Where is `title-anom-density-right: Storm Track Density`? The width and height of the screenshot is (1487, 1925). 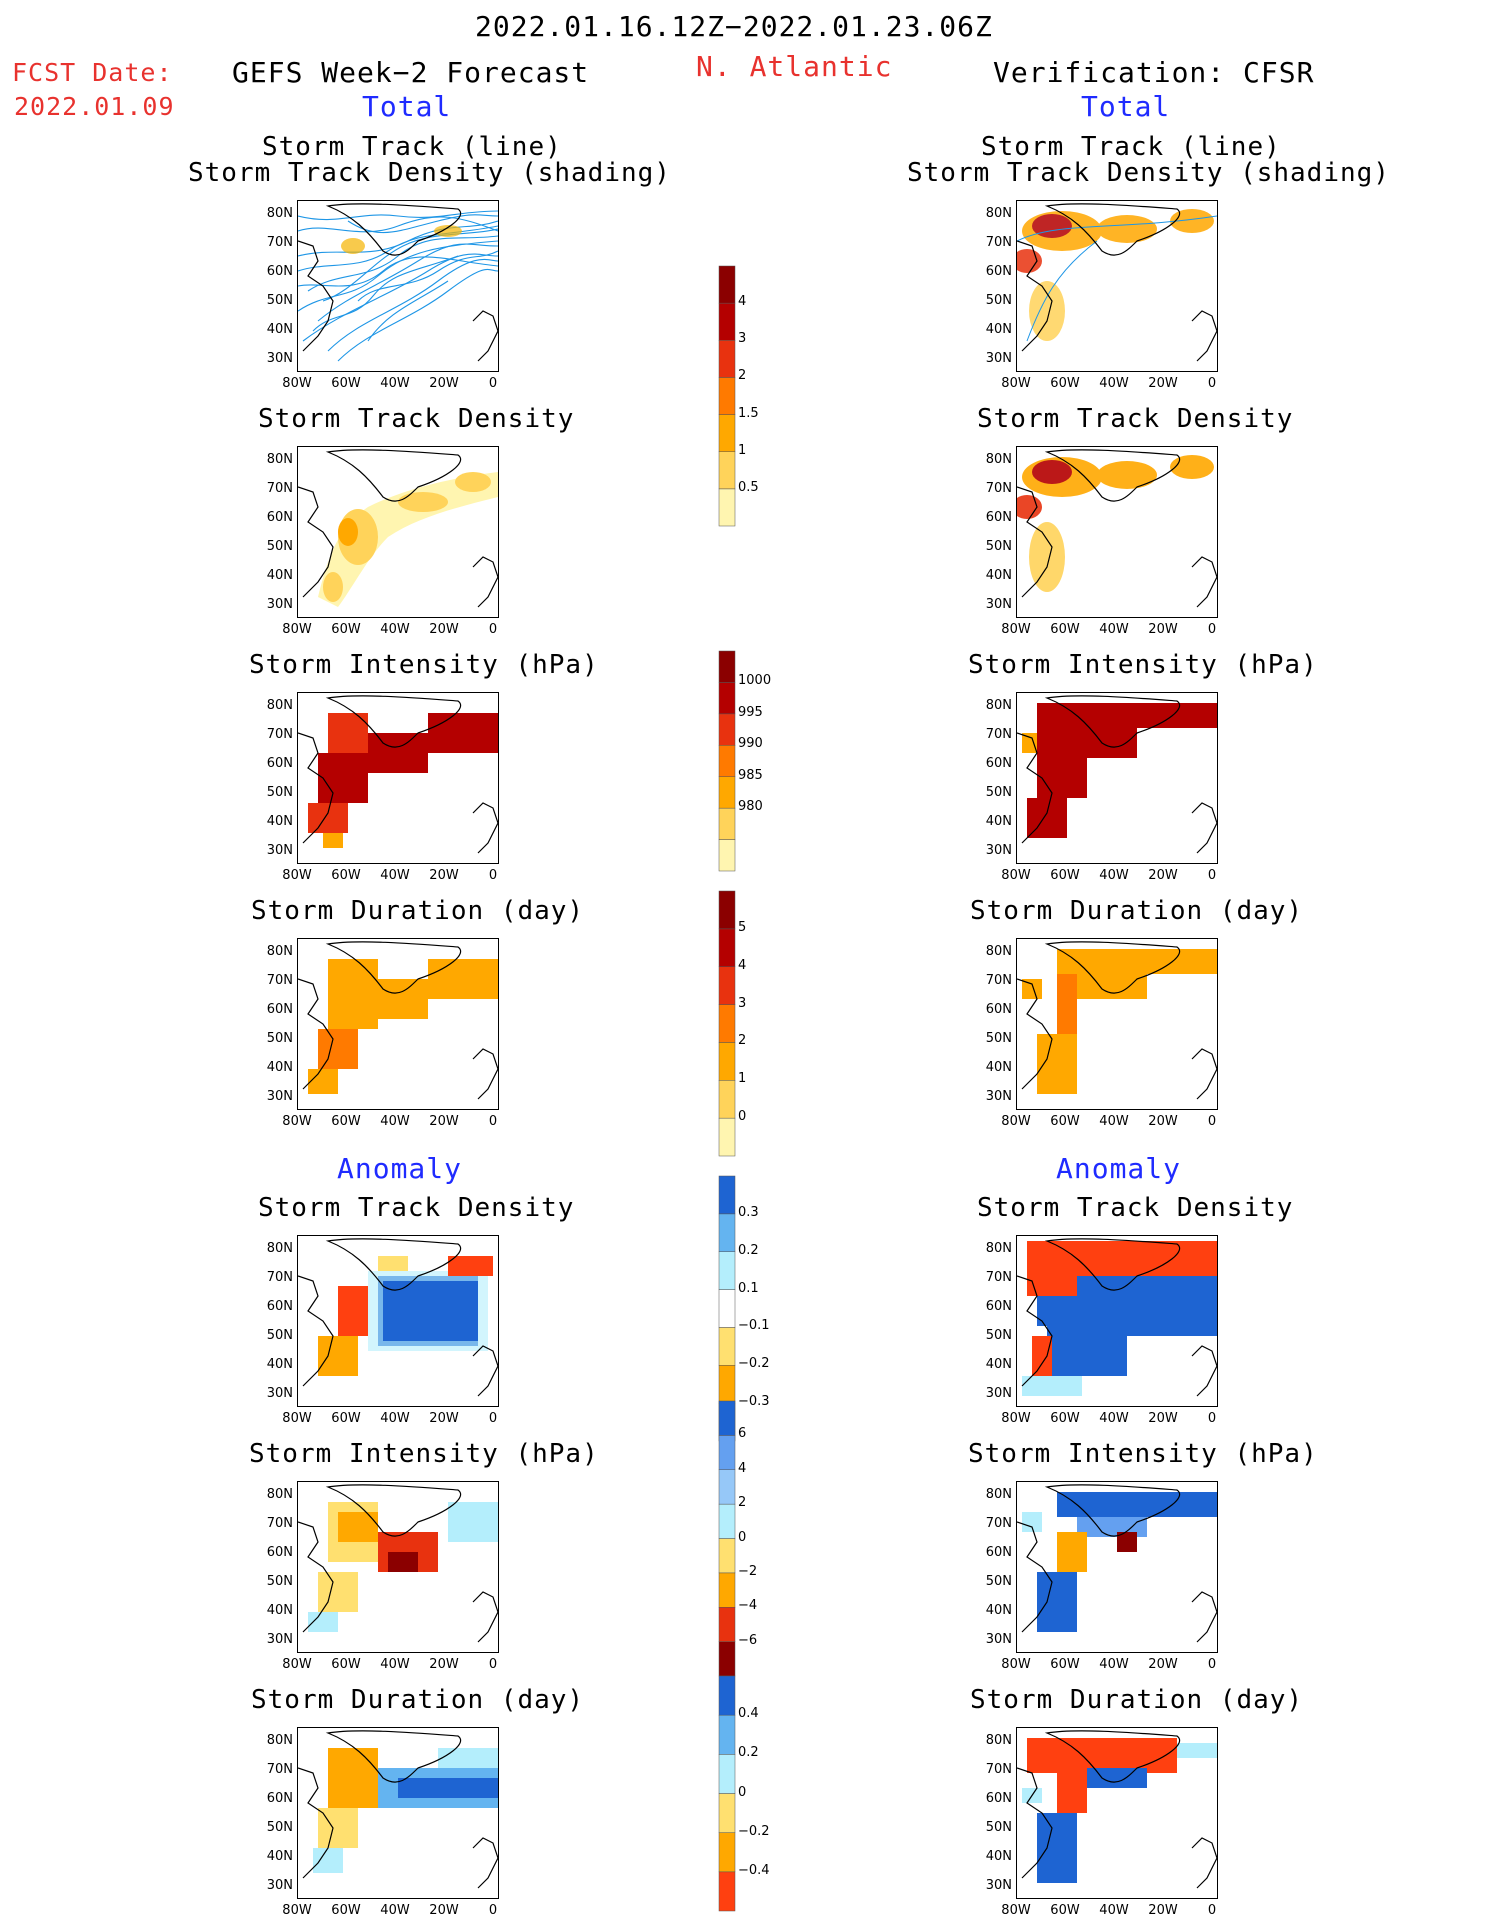
title-anom-density-right: Storm Track Density is located at coordinates (1135, 1208).